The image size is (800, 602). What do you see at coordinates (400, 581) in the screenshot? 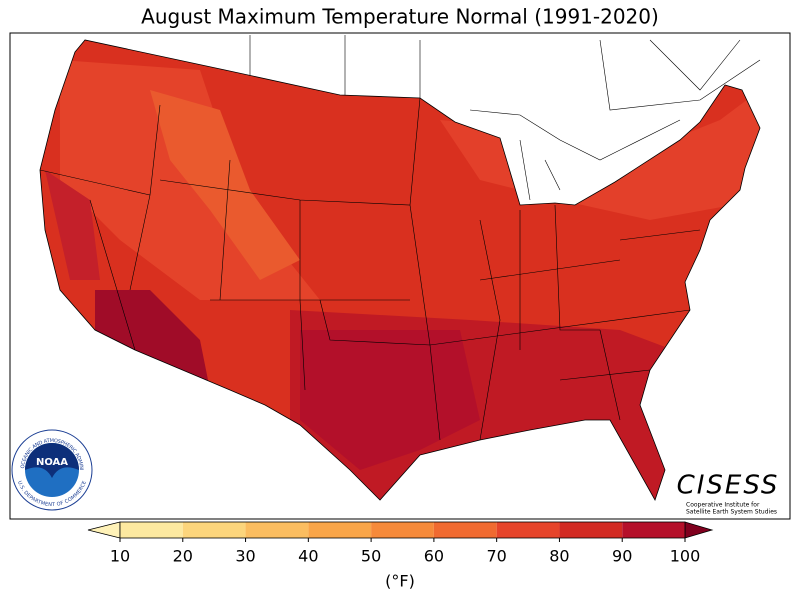
I see `colorbar-unit: (°F)` at bounding box center [400, 581].